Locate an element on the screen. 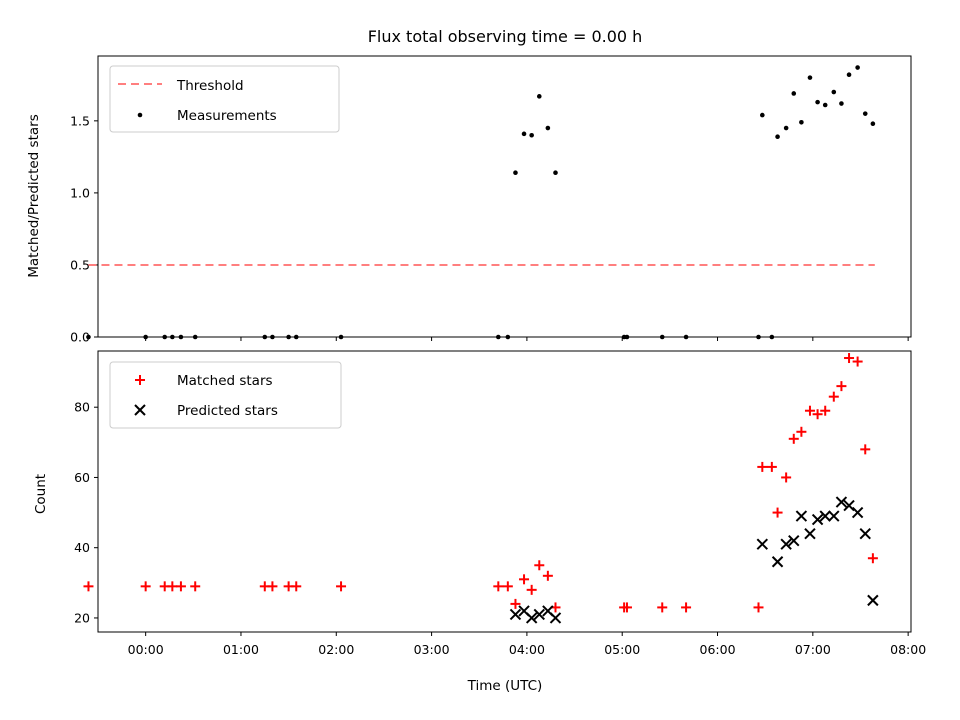  bottom-panel-legend: Matched stars Predicted stars is located at coordinates (225, 395).